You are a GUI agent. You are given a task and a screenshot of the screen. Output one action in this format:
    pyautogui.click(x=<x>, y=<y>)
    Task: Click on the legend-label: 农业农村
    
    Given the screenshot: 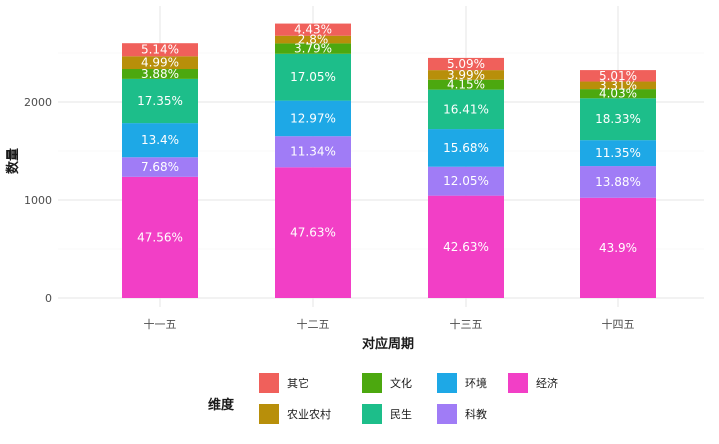 What is the action you would take?
    pyautogui.click(x=309, y=414)
    